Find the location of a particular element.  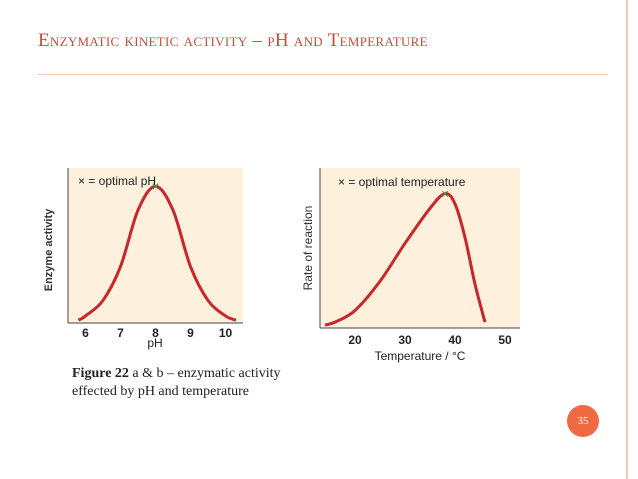

title-divider is located at coordinates (323, 74).